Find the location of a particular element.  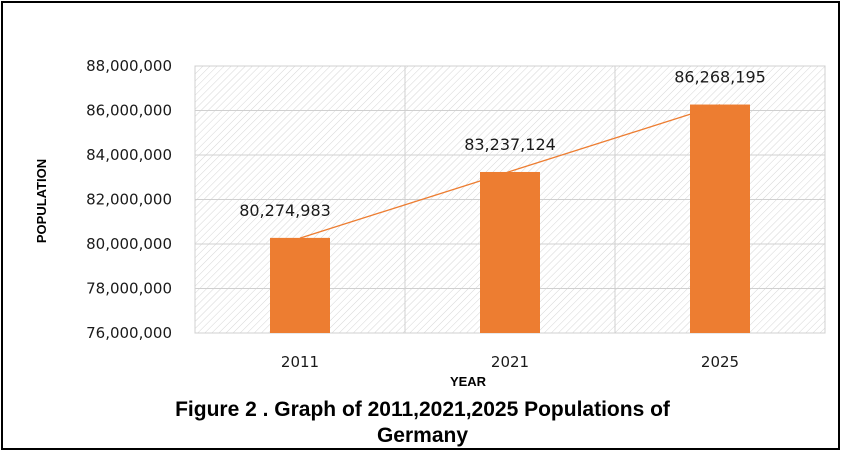

trendline is located at coordinates (510, 171).